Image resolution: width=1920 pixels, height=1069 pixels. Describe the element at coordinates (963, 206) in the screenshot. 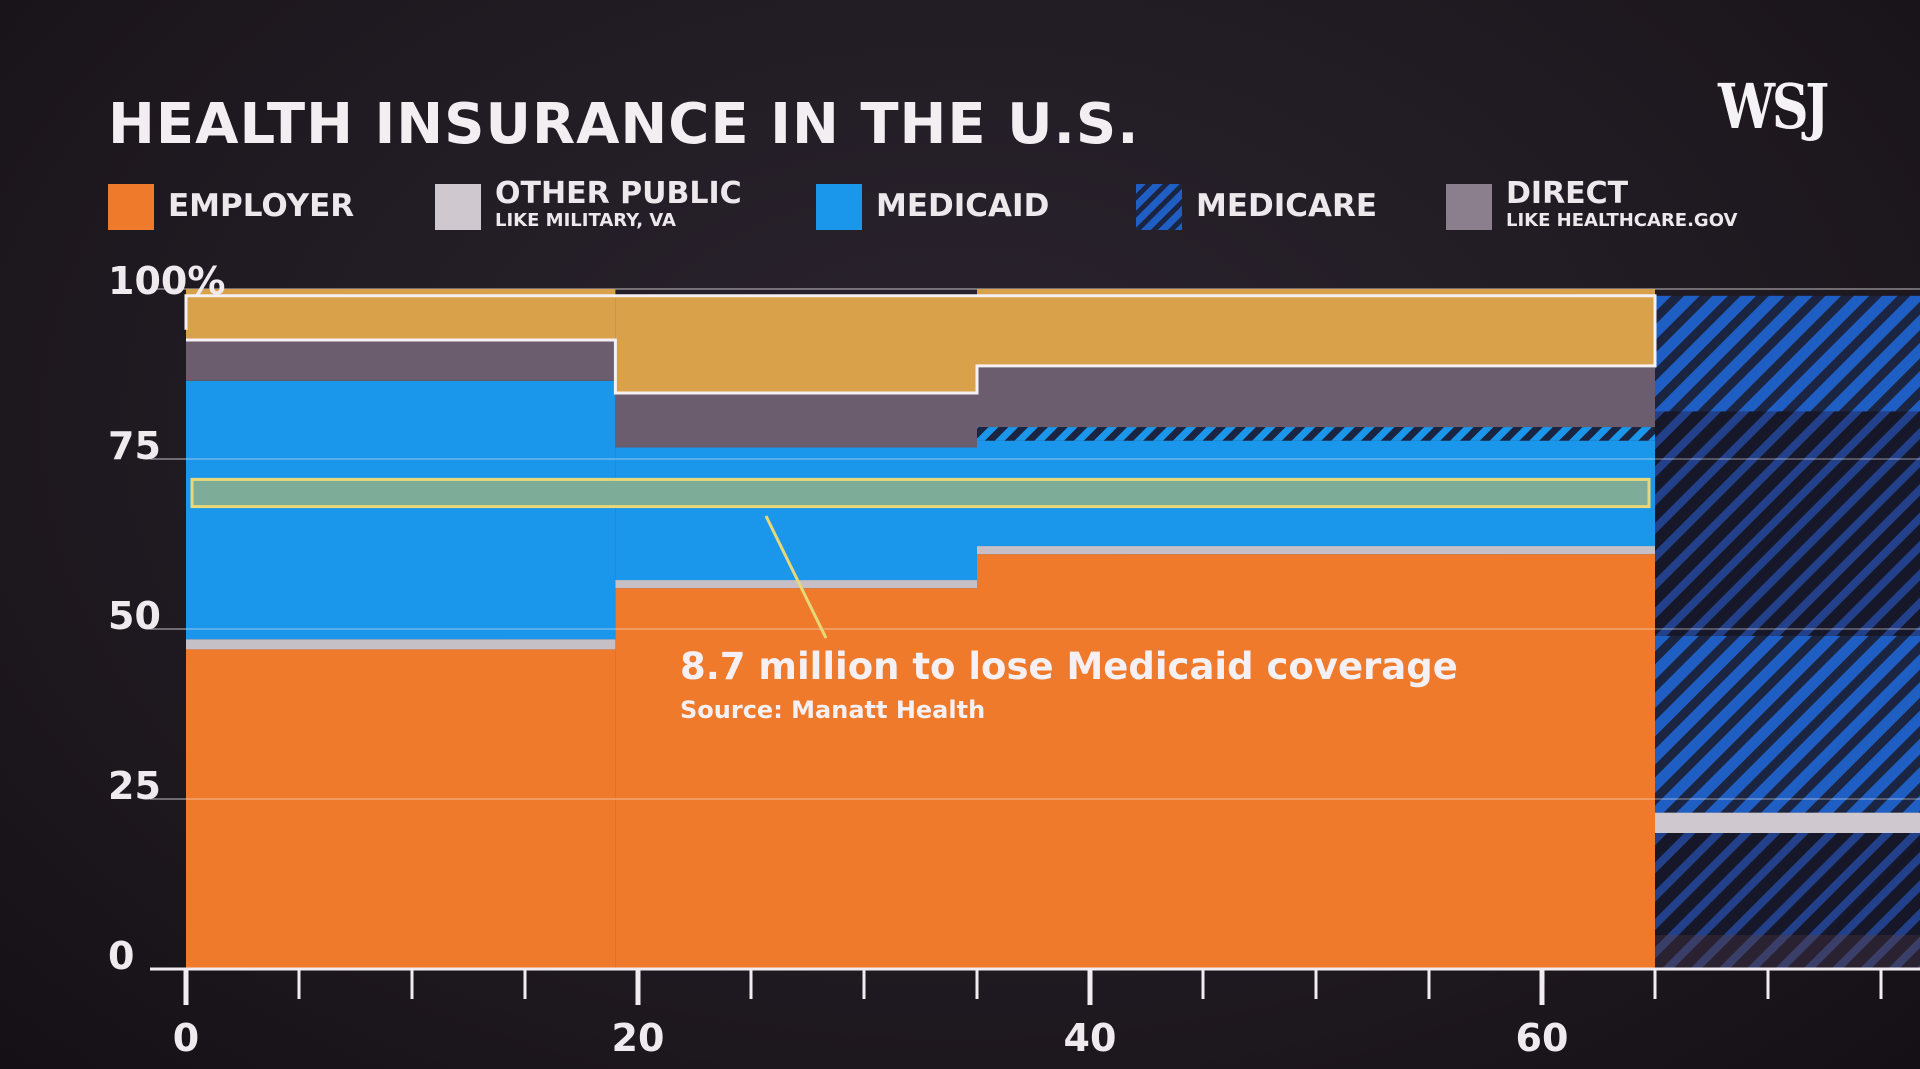

I see `legend-label-medicaid: MEDICAID` at that location.